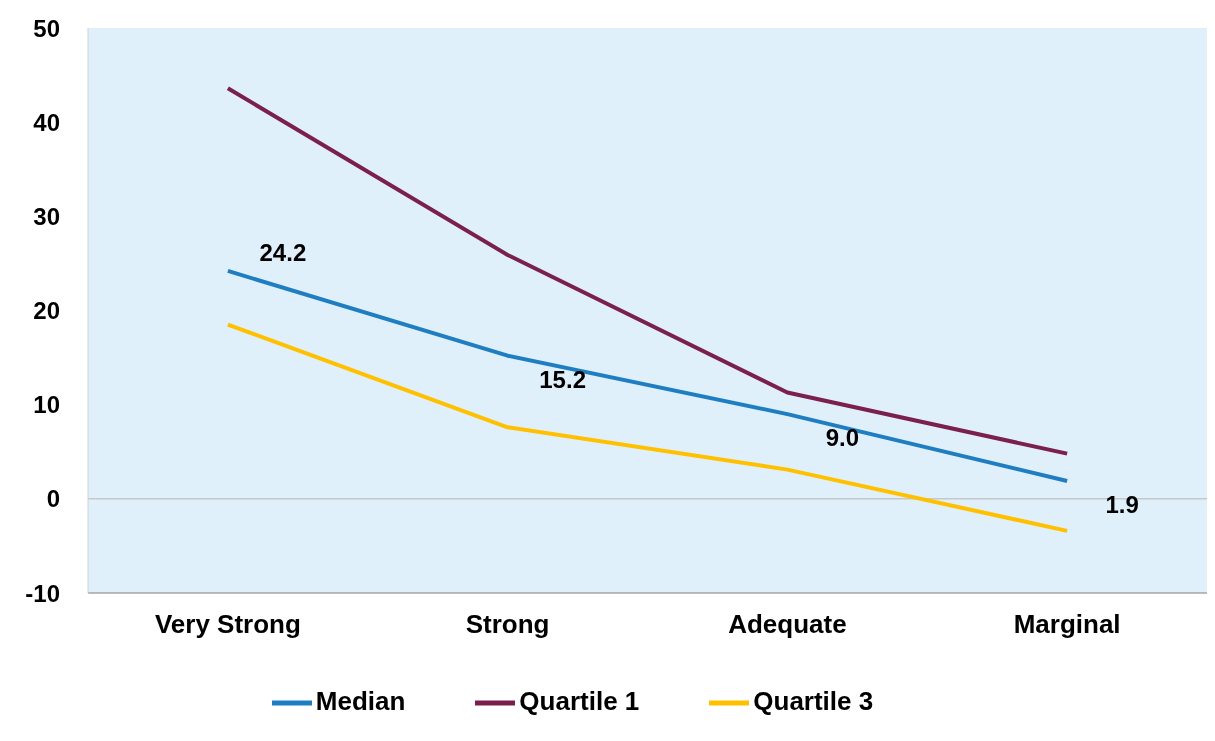 The image size is (1215, 741). I want to click on y-tick-label: 10, so click(46, 405).